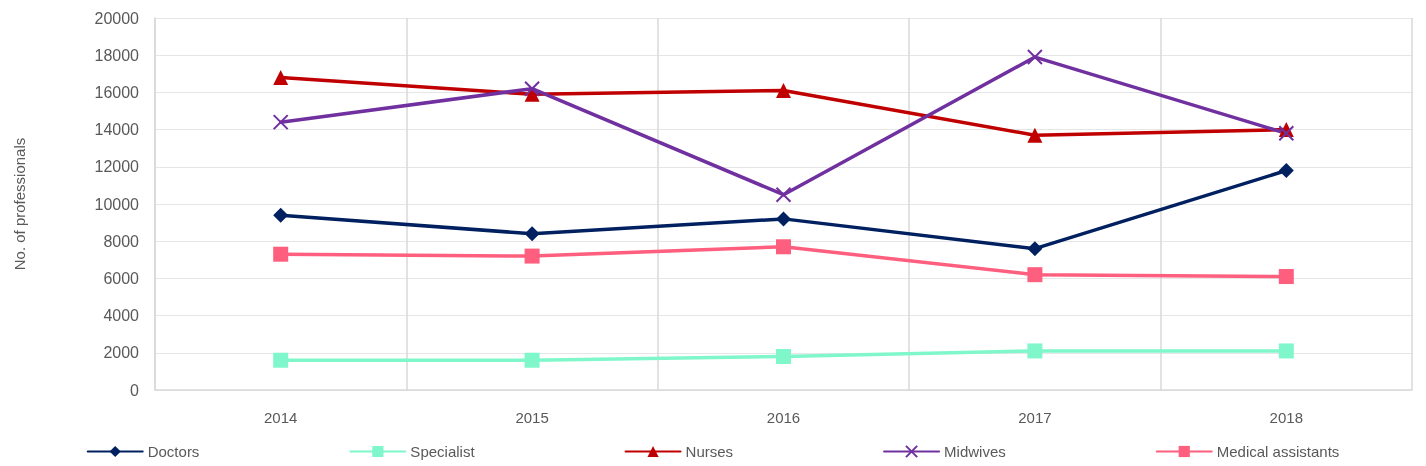 The width and height of the screenshot is (1426, 466). What do you see at coordinates (19, 204) in the screenshot?
I see `y-axis-title: No. of professionals` at bounding box center [19, 204].